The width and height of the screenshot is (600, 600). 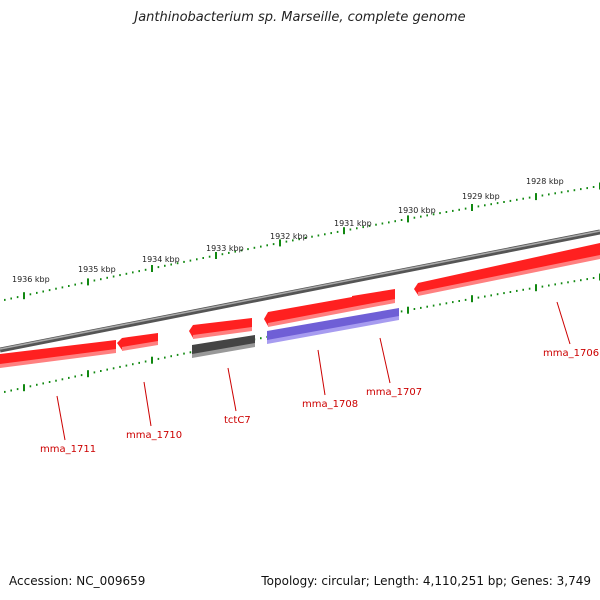 What do you see at coordinates (31, 279) in the screenshot?
I see `tick-label-1936: 1936 kbp` at bounding box center [31, 279].